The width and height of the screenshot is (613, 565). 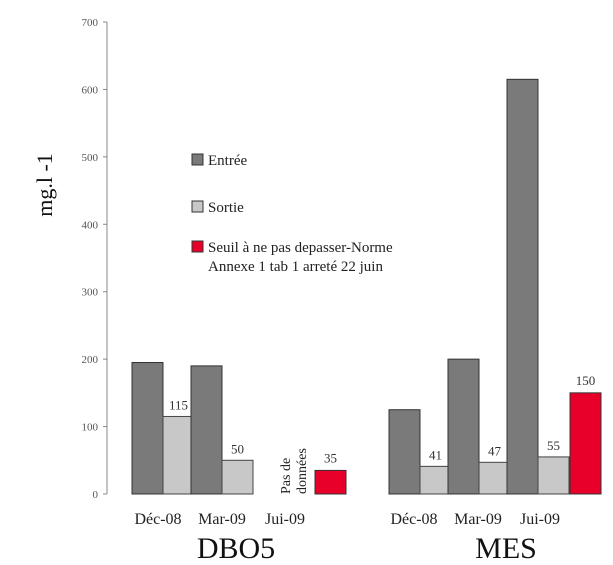 I want to click on group-label: MES, so click(x=506, y=548).